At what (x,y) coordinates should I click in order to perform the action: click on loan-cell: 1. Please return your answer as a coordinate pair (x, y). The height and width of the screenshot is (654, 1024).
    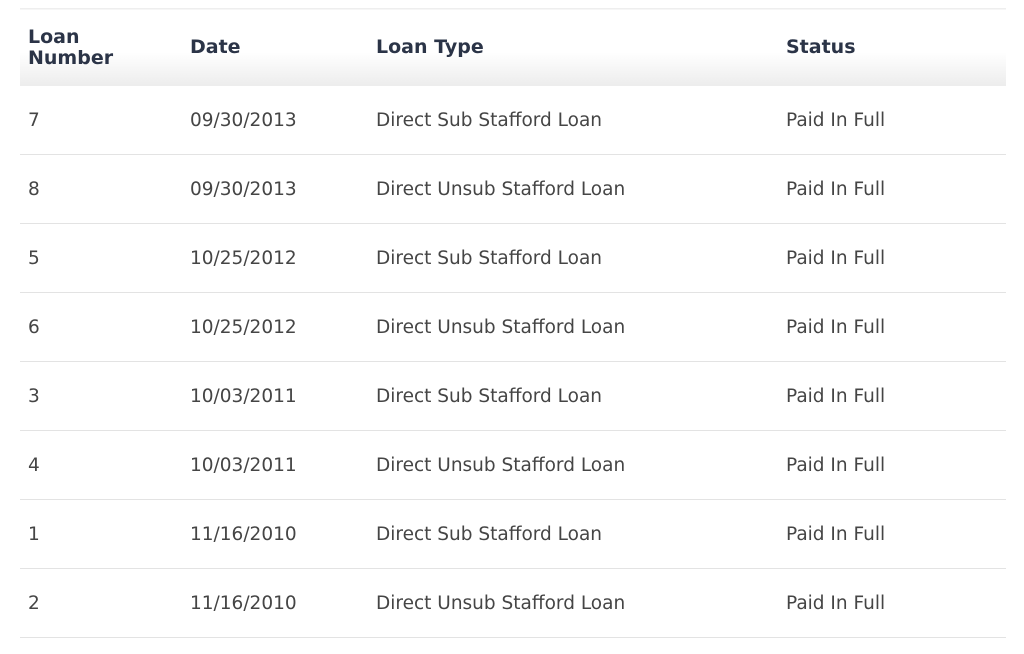
    Looking at the image, I should click on (101, 534).